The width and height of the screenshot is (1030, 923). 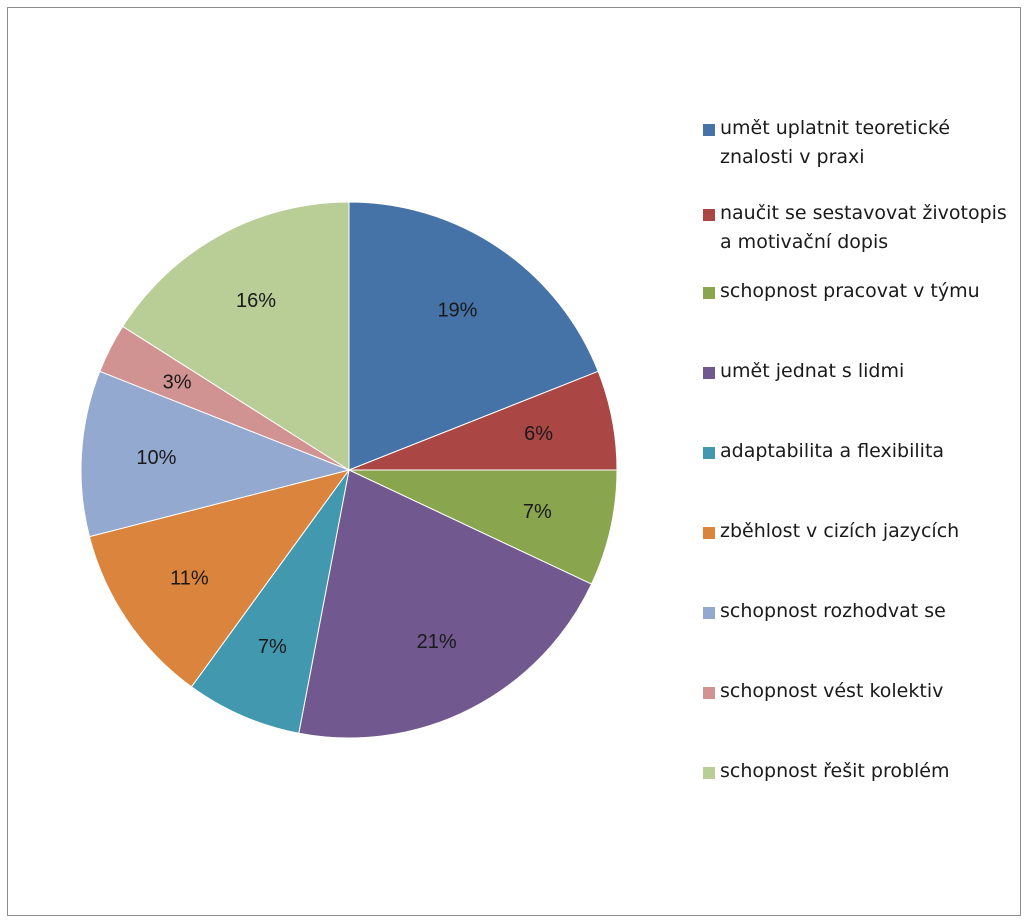 I want to click on legend-item-6: zběhlost v cizích jazycích, so click(x=859, y=533).